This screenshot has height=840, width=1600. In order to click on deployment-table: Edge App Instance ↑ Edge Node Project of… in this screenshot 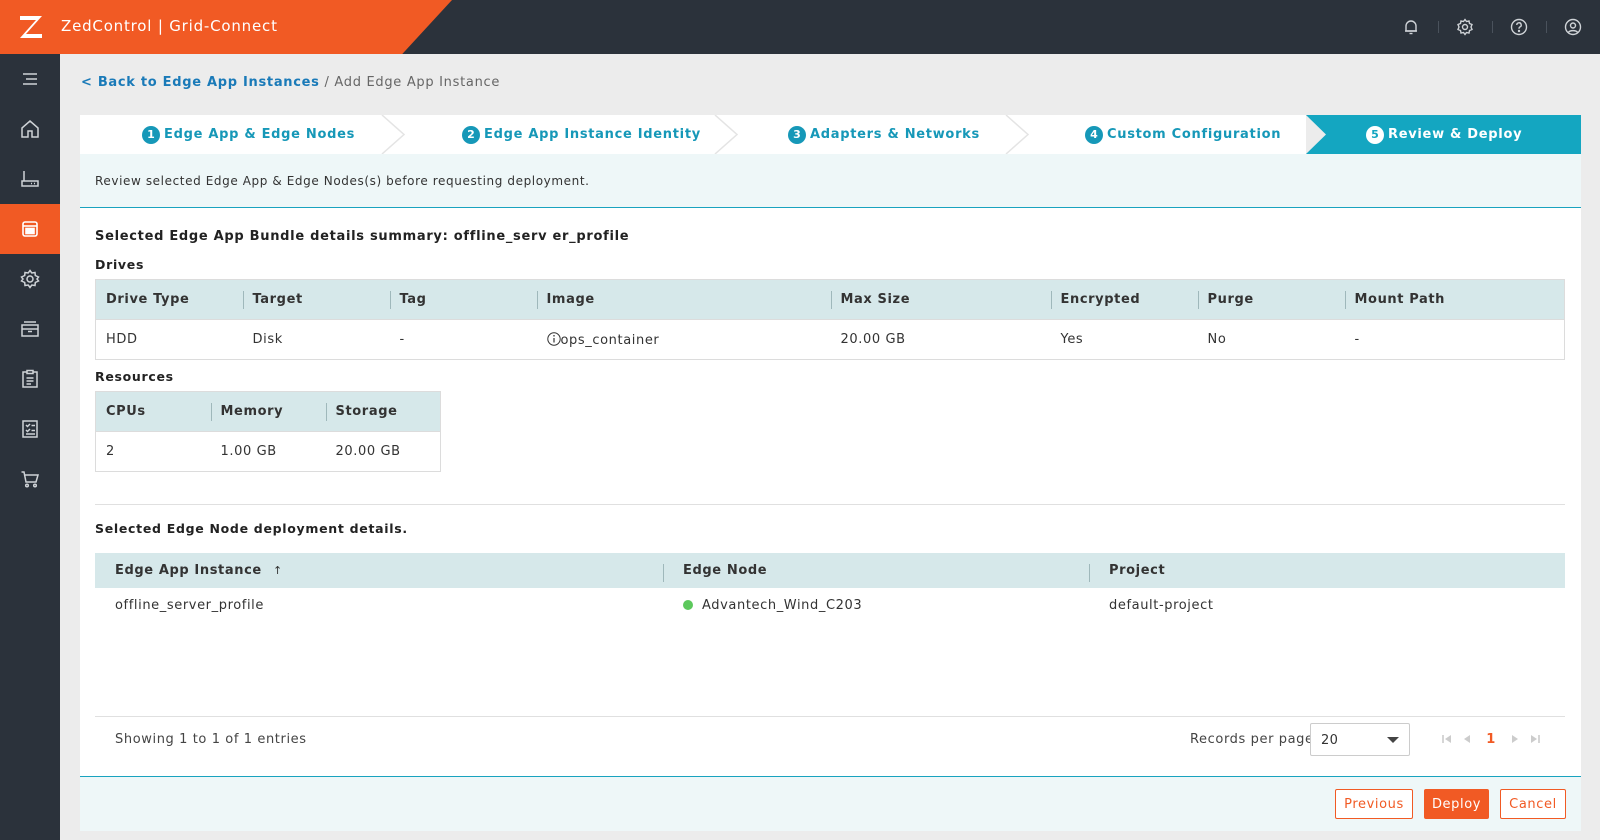, I will do `click(830, 588)`.